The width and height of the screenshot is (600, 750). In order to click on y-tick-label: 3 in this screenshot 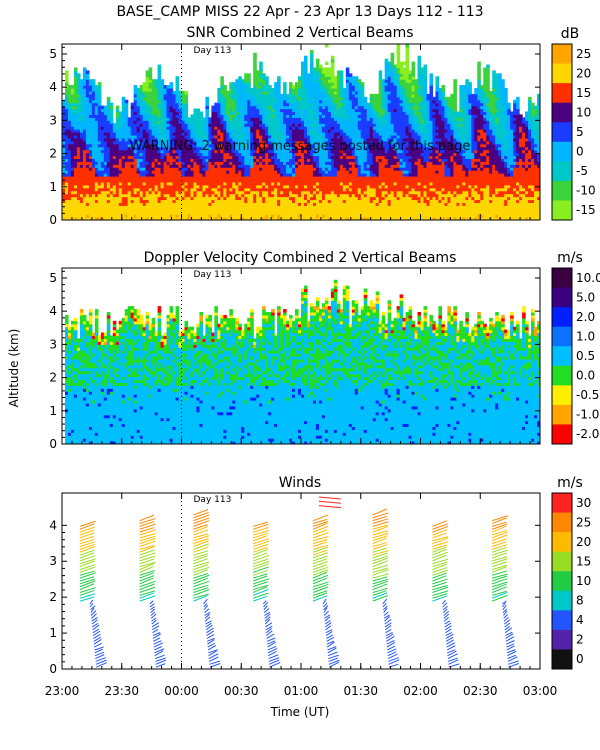, I will do `click(53, 120)`.